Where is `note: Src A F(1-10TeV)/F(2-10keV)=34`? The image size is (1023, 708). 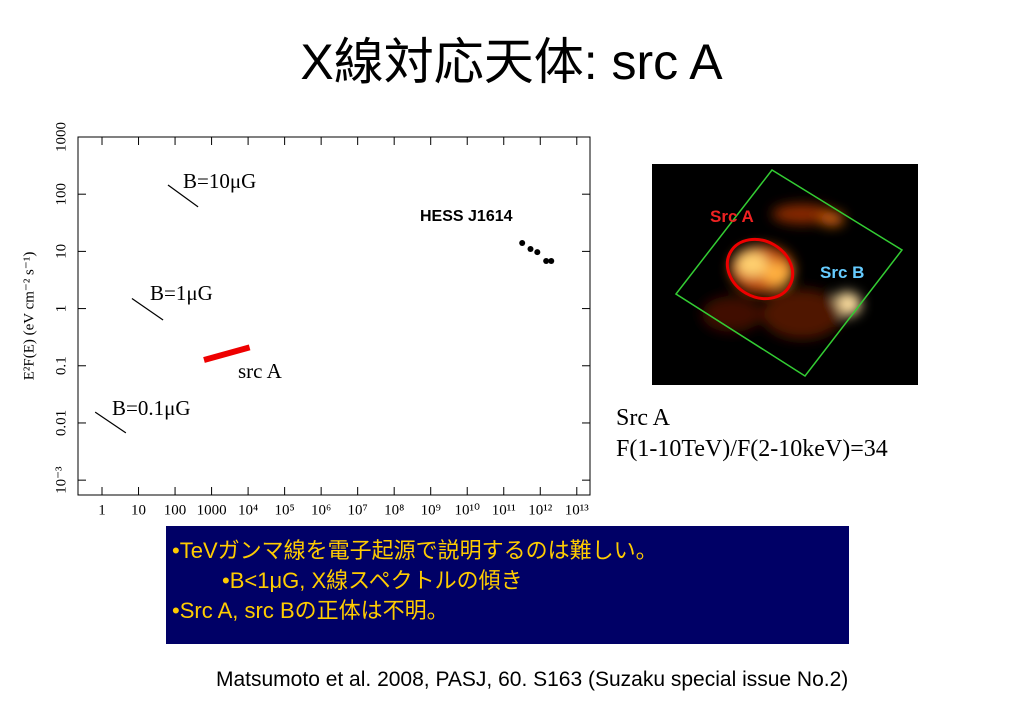 note: Src A F(1-10TeV)/F(2-10keV)=34 is located at coordinates (752, 434).